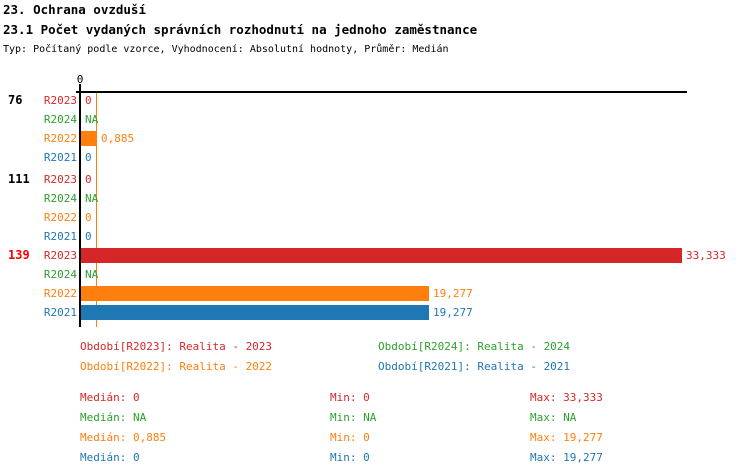  I want to click on bar-value-label: 0,885, so click(118, 138).